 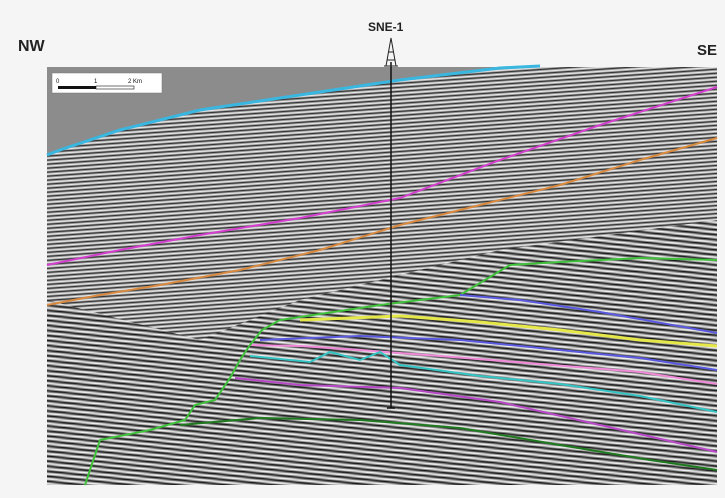 I want to click on pink-horizon, so click(x=483, y=364).